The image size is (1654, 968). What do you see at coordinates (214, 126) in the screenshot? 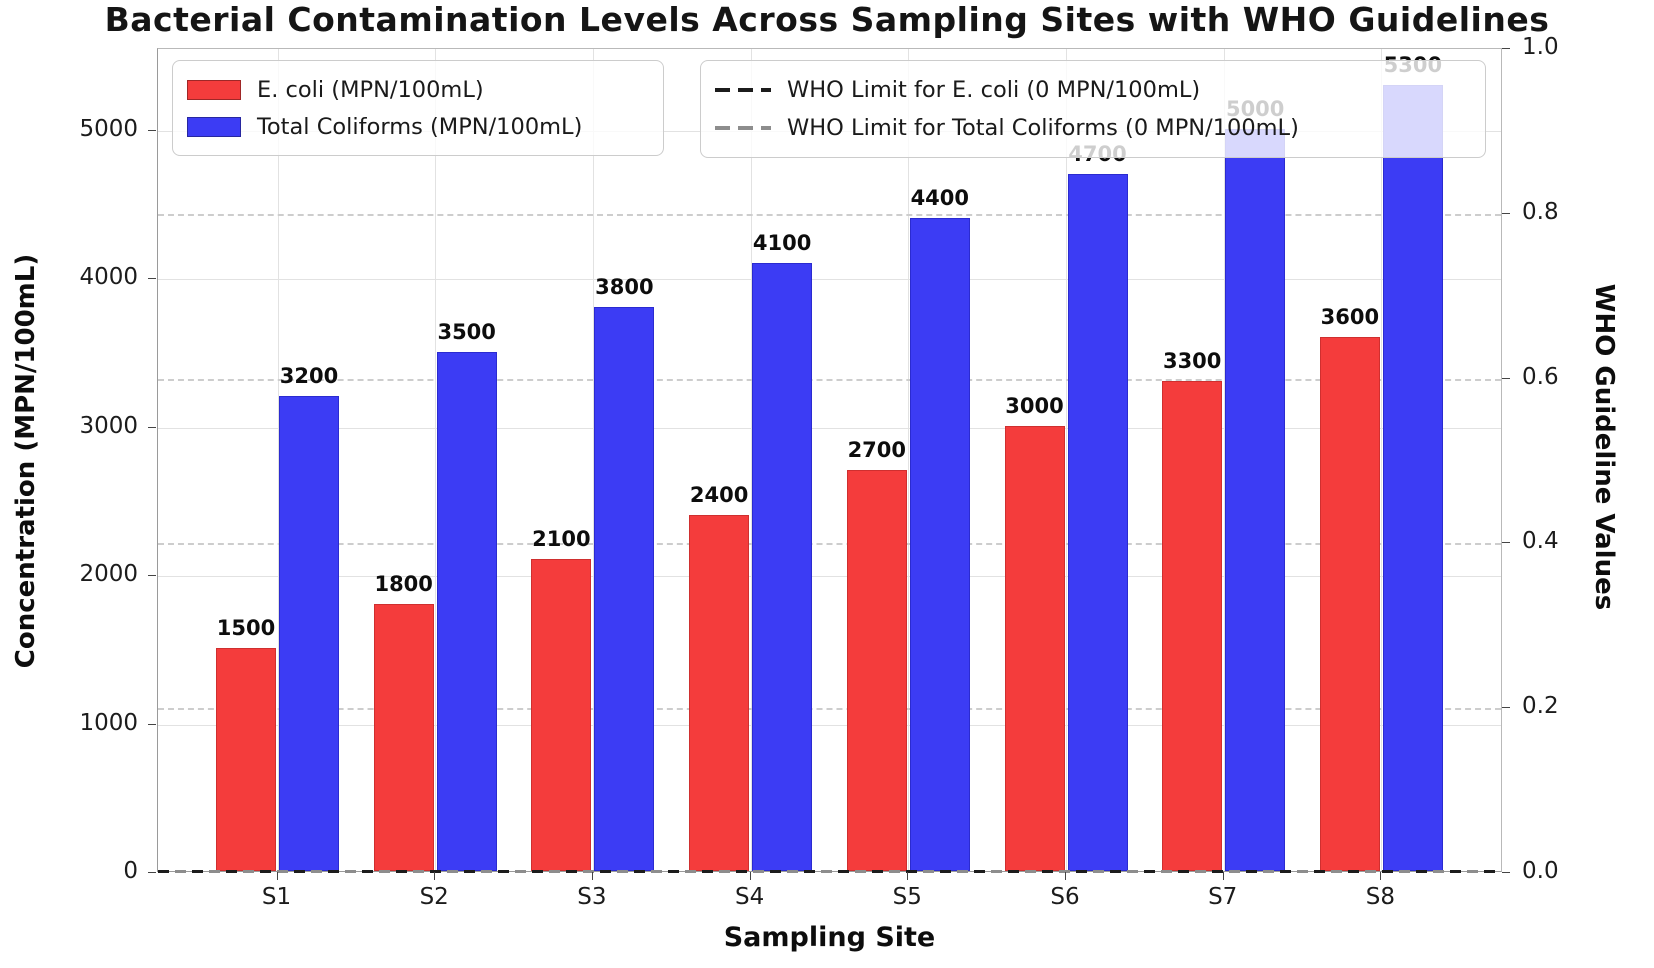
I see `coliforms-color-swatch` at bounding box center [214, 126].